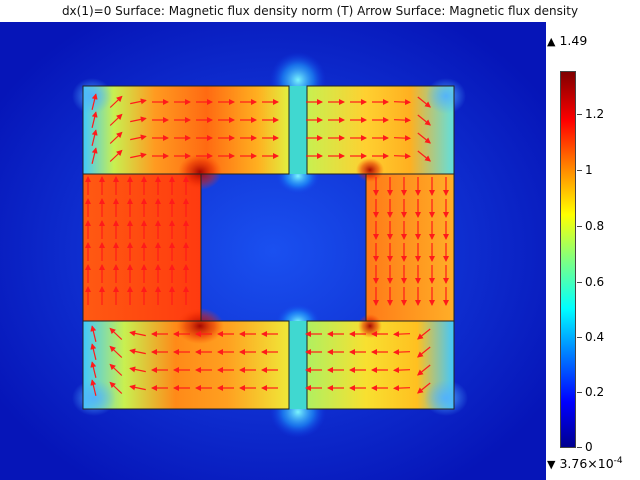 The image size is (640, 480). What do you see at coordinates (200, 326) in the screenshot?
I see `hot-spot-lower-inner` at bounding box center [200, 326].